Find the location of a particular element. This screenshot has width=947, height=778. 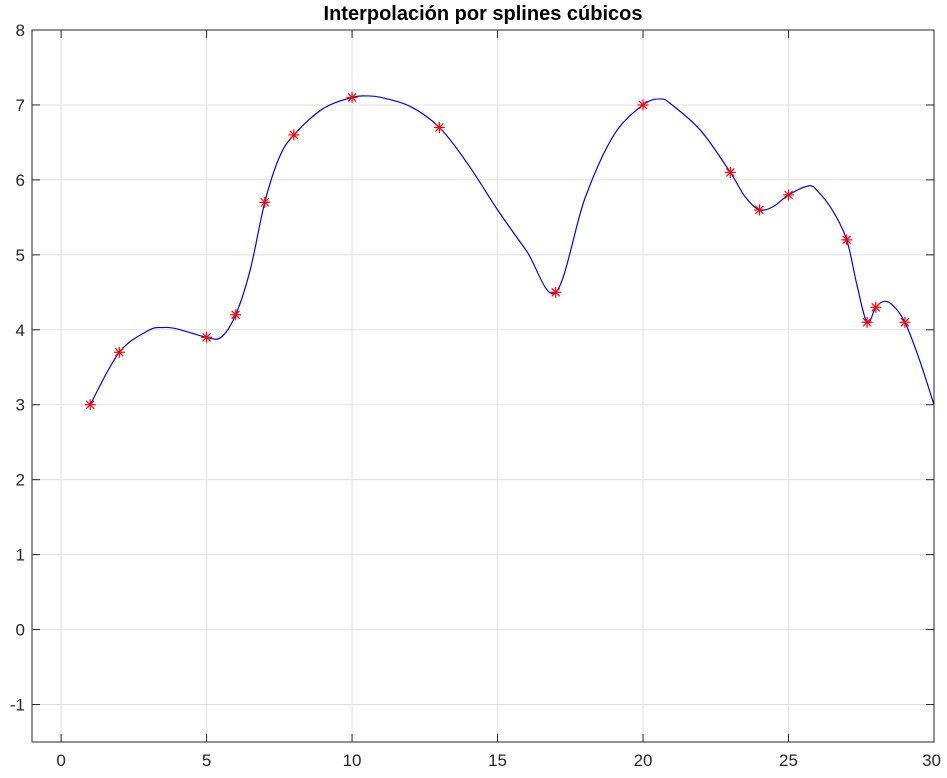

x-tick-label: 30 is located at coordinates (931, 760).